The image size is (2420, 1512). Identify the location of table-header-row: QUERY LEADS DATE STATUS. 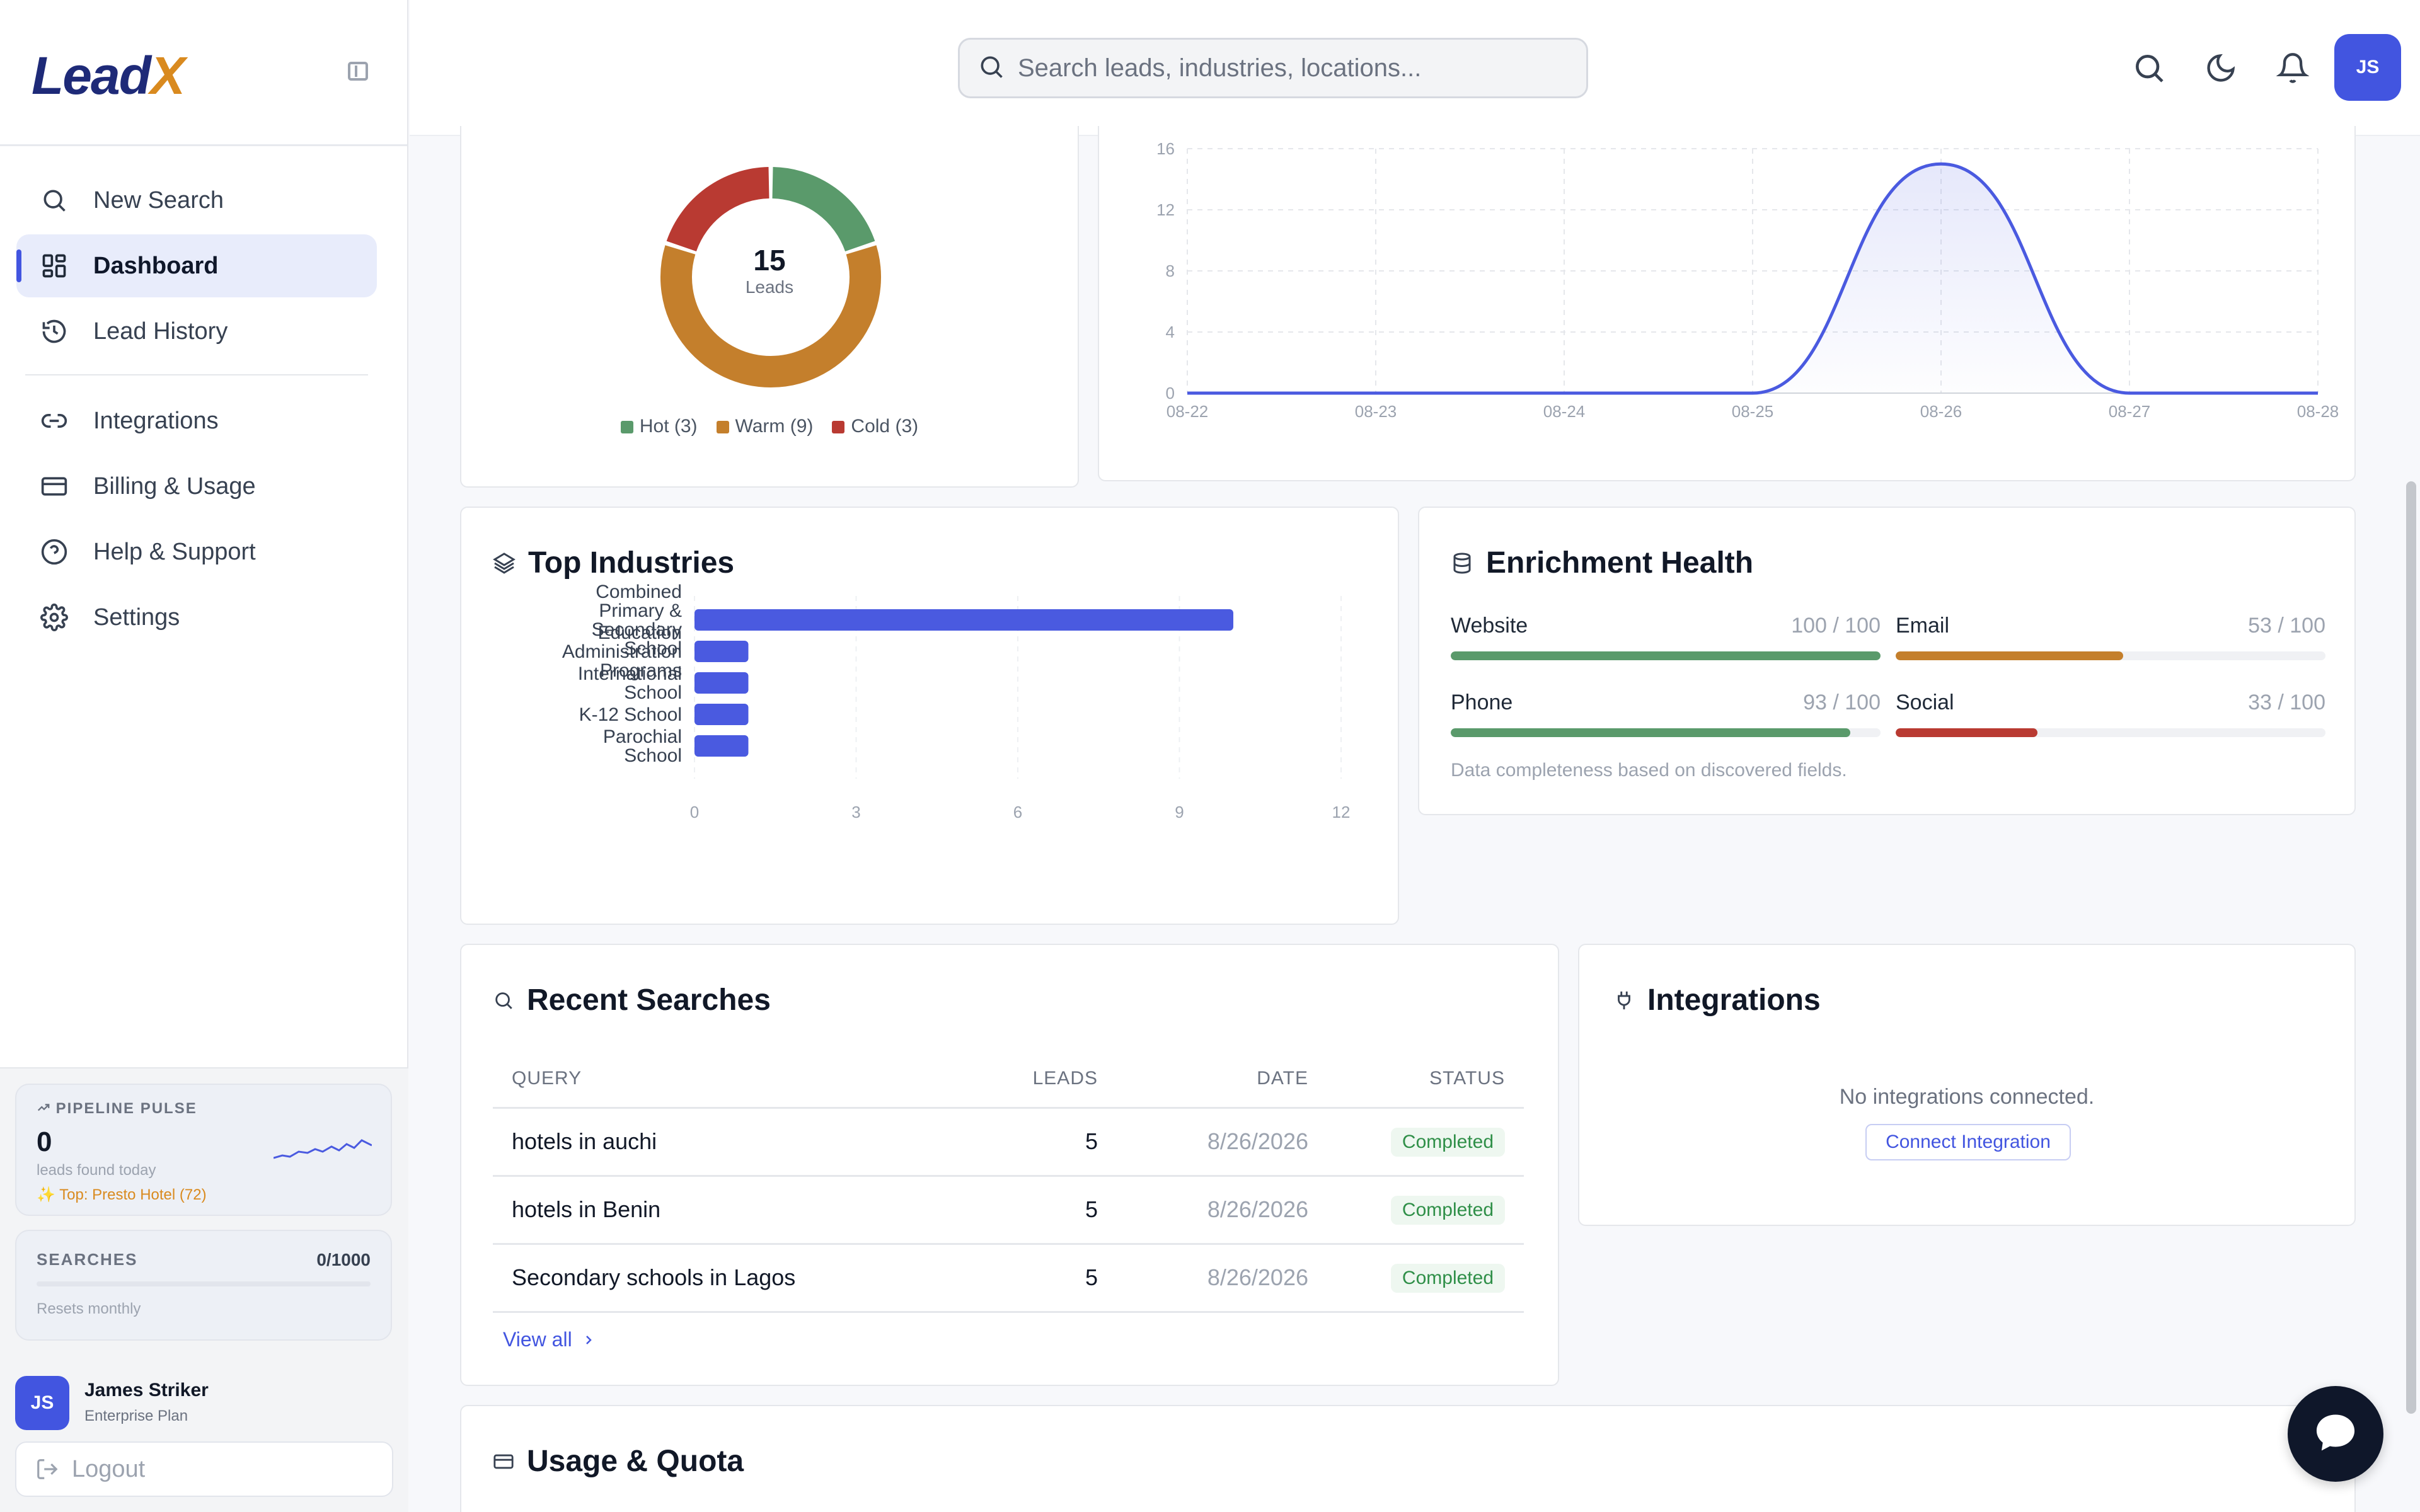
(1009, 1080).